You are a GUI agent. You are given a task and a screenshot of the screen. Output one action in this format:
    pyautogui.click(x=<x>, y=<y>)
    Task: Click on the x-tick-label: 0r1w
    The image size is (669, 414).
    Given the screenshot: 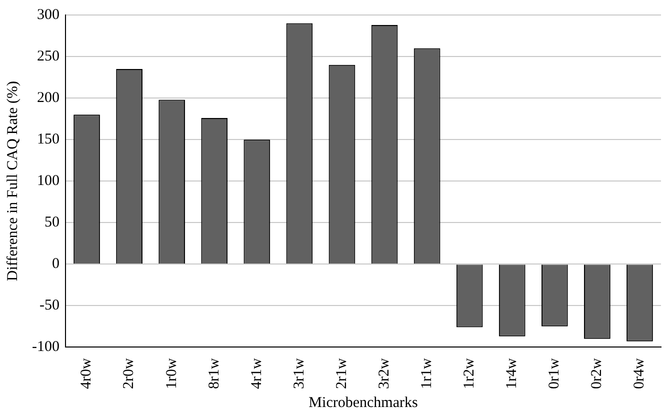 What is the action you would take?
    pyautogui.click(x=554, y=373)
    